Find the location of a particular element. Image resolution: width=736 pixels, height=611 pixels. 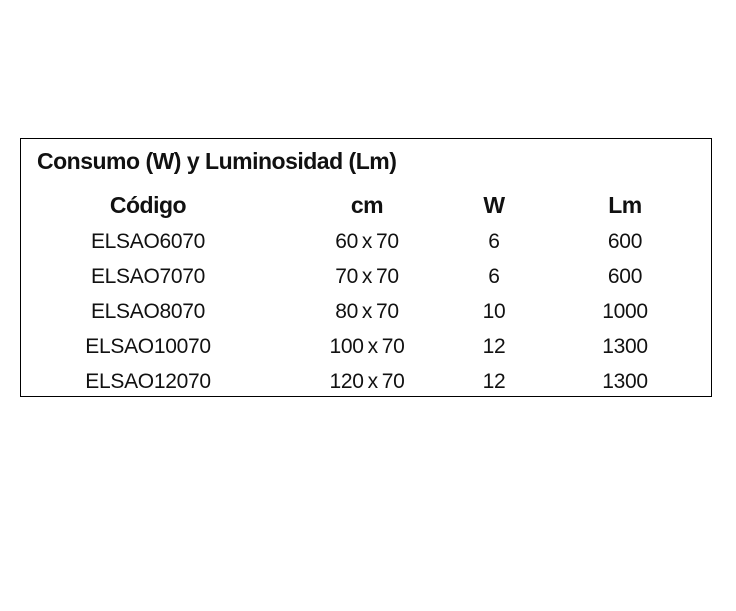

cell-w: 10 is located at coordinates (494, 311).